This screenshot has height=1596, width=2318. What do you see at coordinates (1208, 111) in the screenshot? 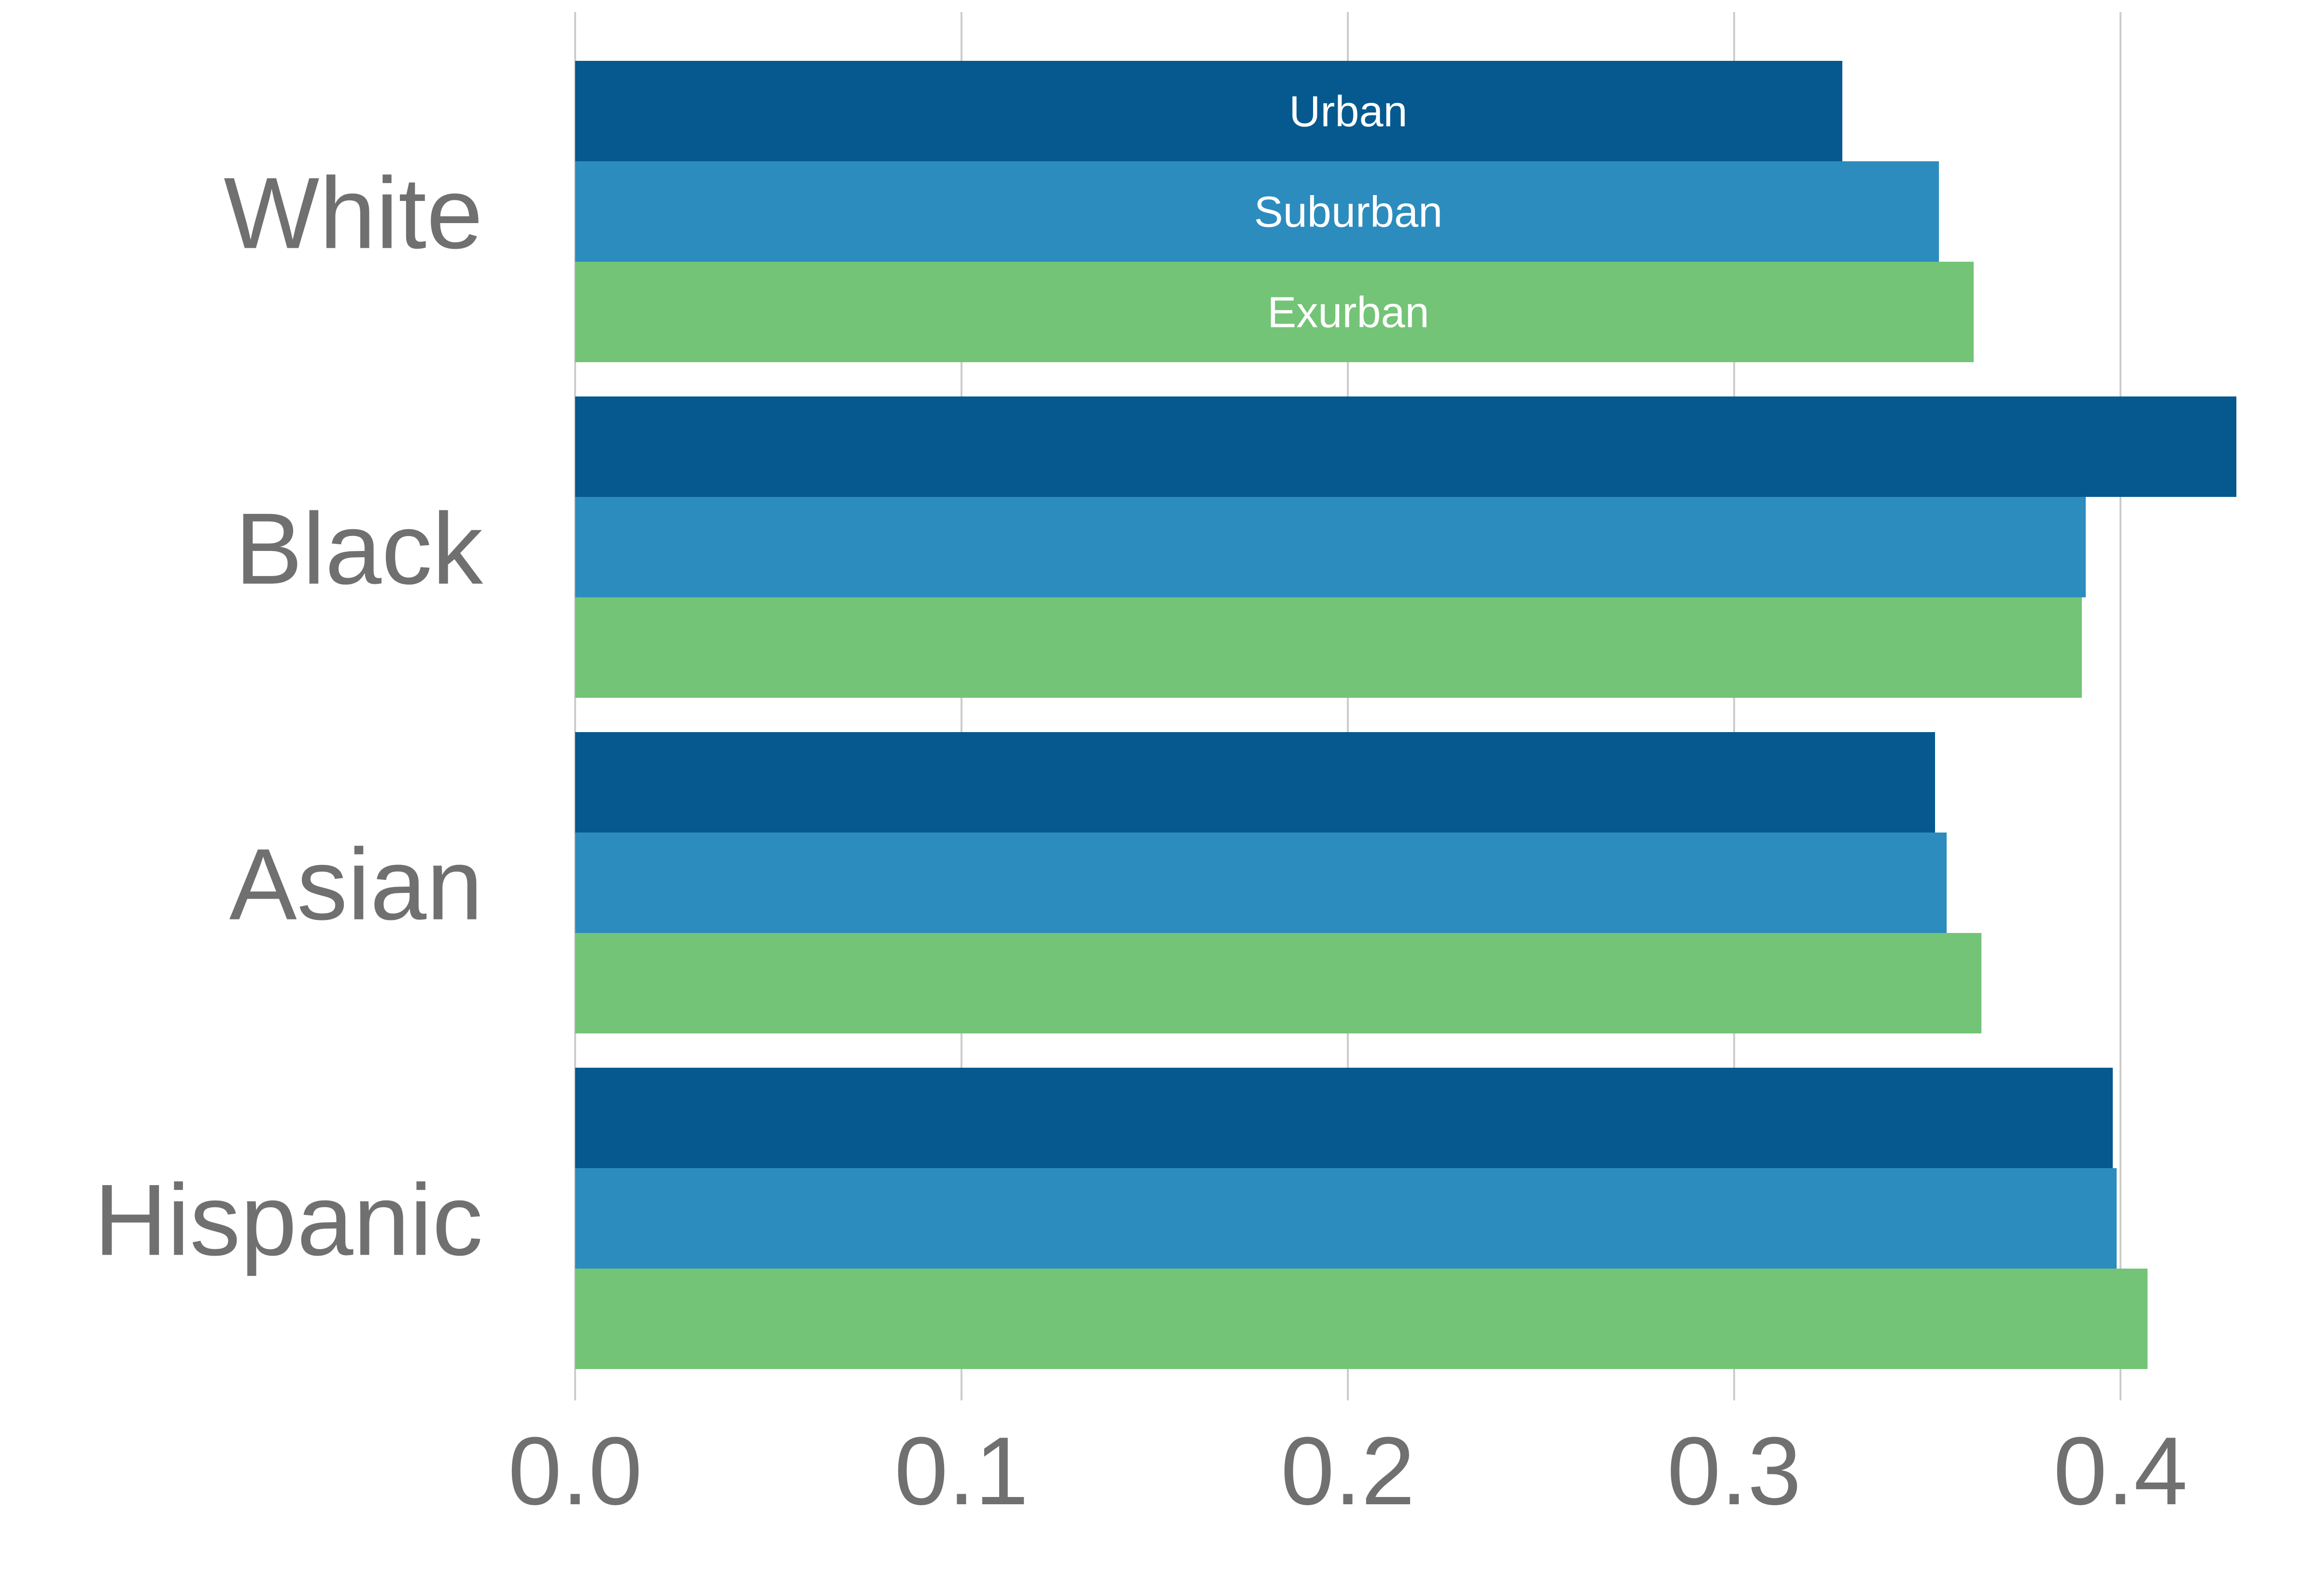
I see `bar-white-urban` at bounding box center [1208, 111].